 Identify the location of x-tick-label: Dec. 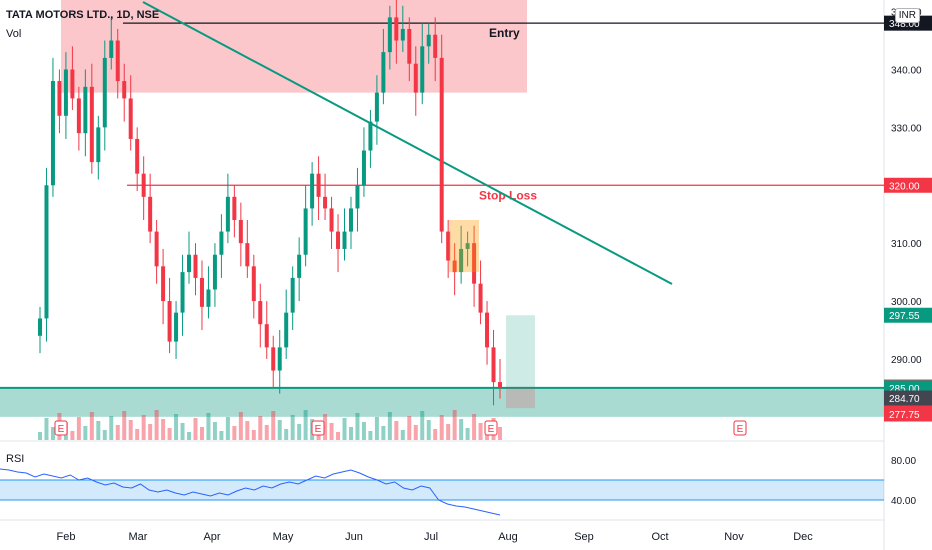
(803, 537).